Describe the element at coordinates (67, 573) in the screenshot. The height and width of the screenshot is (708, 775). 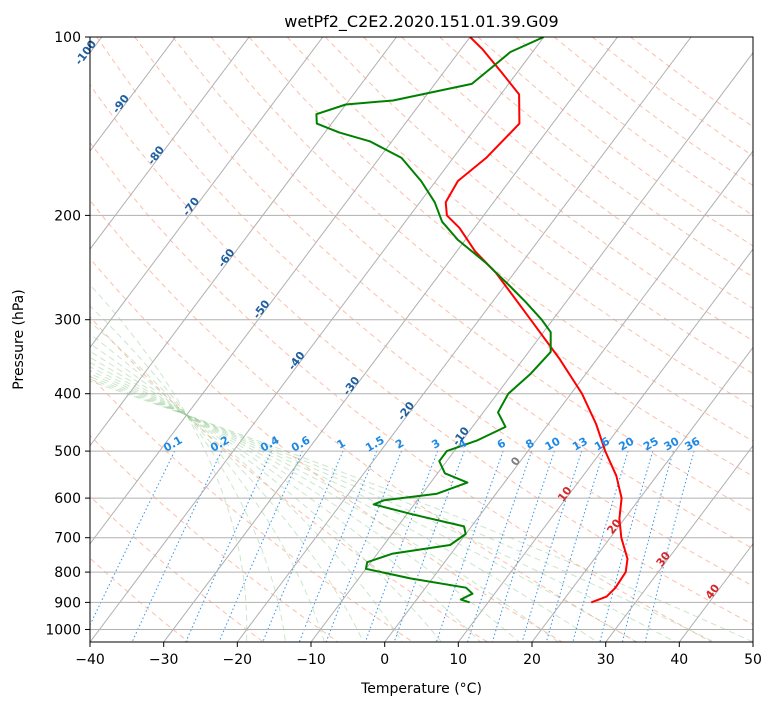
I see `y-tick-label: 800` at that location.